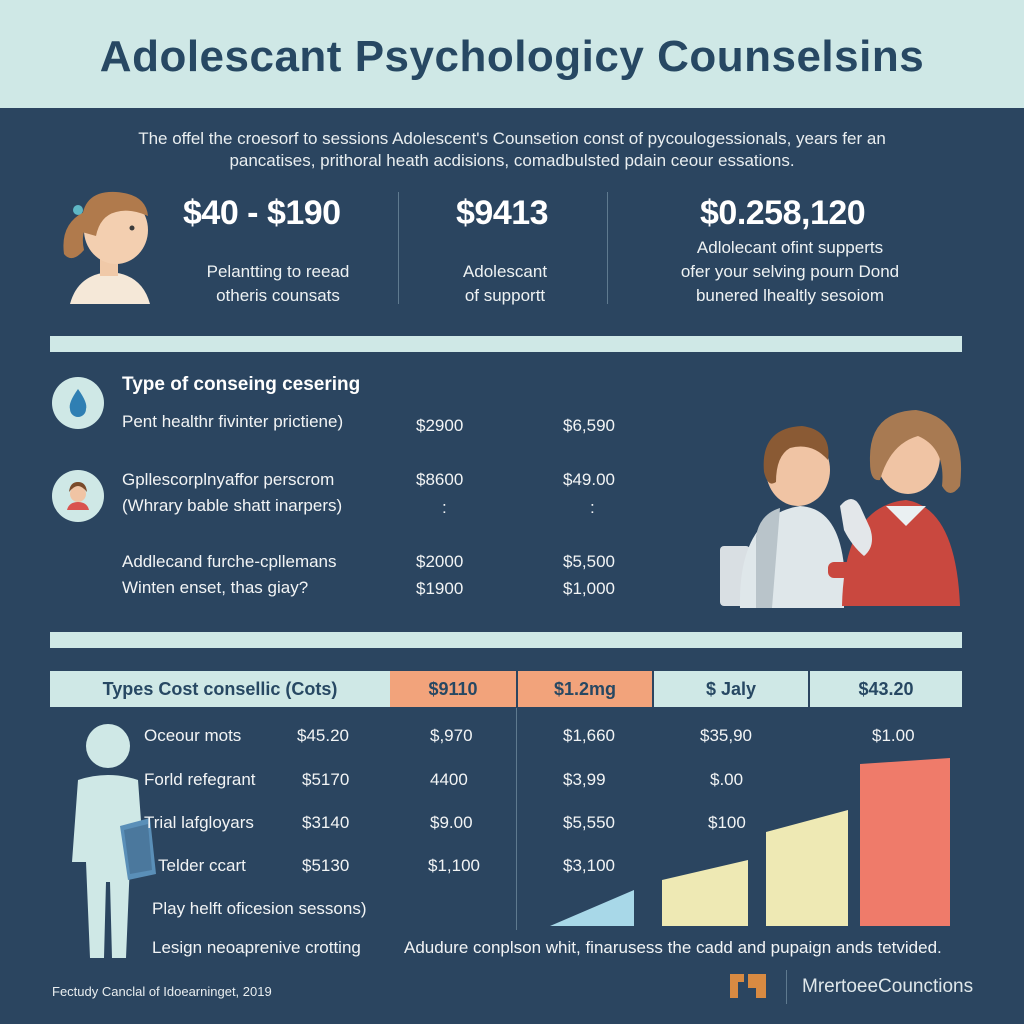  Describe the element at coordinates (592, 908) in the screenshot. I see `bar-blue` at that location.